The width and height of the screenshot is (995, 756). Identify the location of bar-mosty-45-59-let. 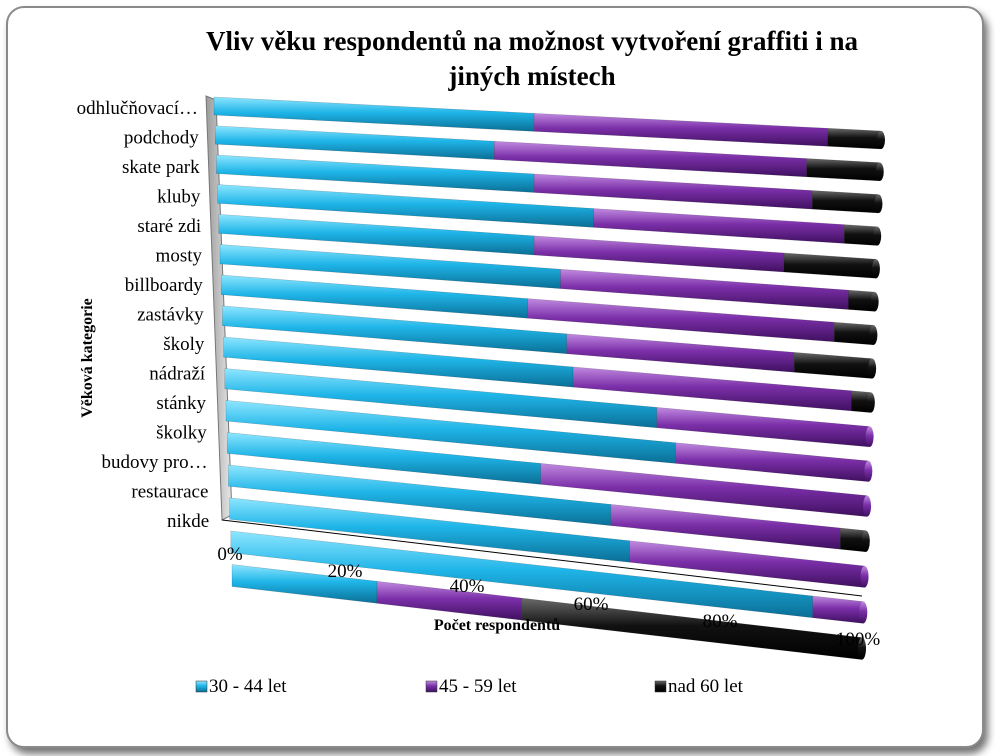
(704, 289).